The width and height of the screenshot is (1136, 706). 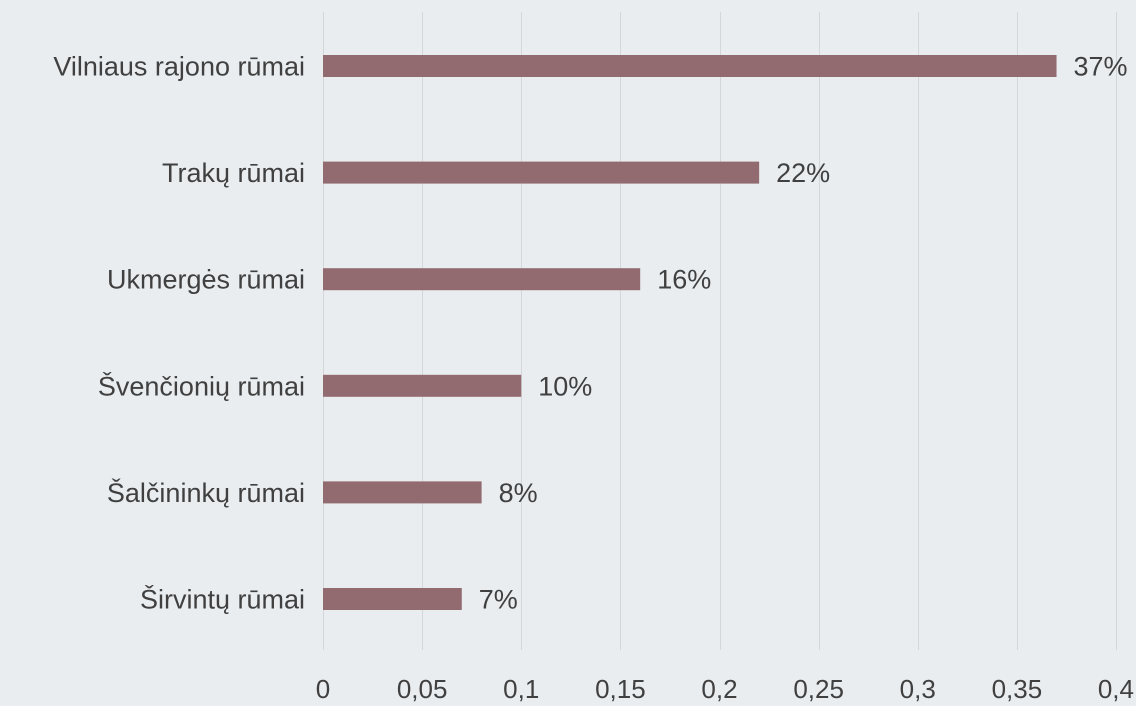 I want to click on x-axis-tick-labels: 0 0,05 0,1 0,15 0,2 0,25 0,3 0,35 0,4, so click(x=725, y=689).